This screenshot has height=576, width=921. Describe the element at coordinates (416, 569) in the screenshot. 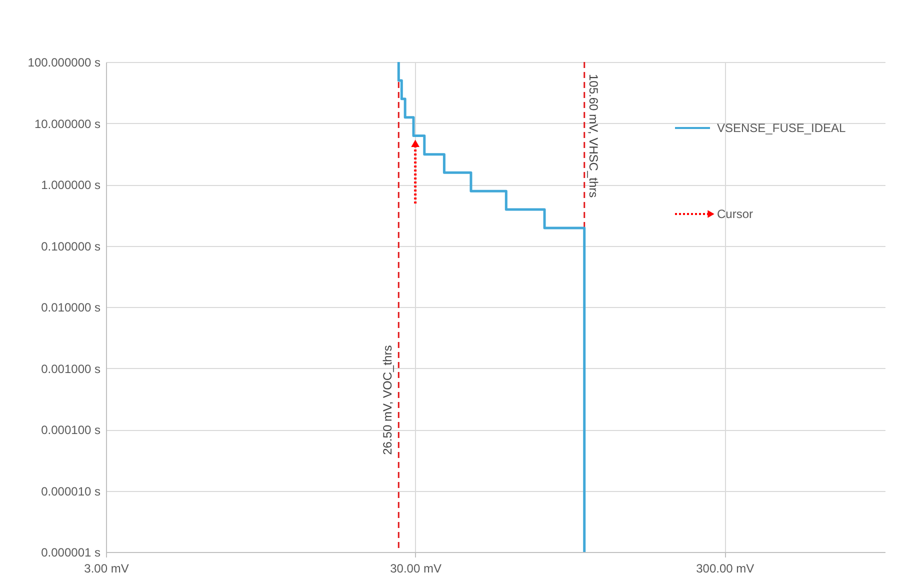

I see `x-tick-label: 30.00 mV` at that location.